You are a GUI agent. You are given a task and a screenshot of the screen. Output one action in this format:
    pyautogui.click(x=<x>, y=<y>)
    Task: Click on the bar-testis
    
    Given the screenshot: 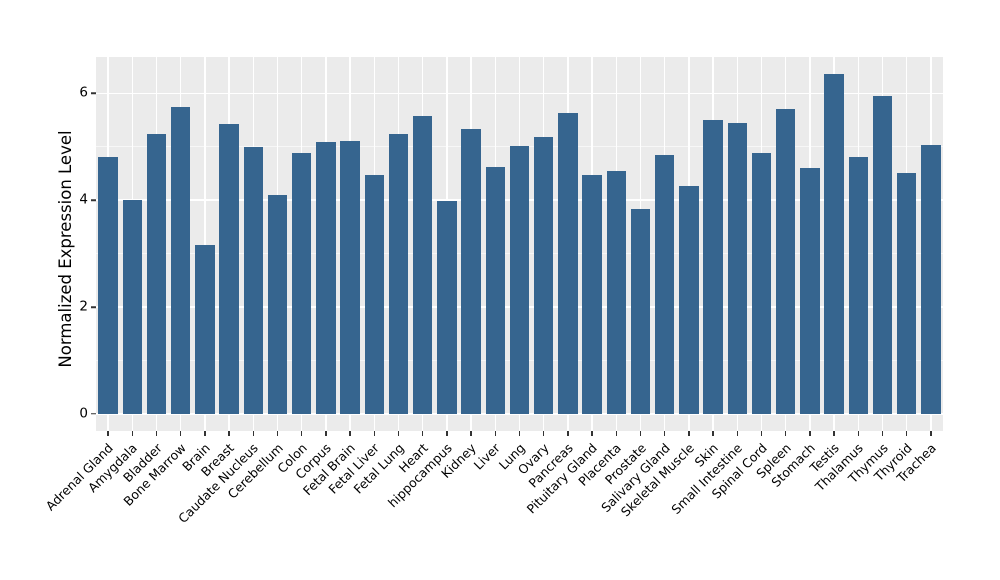 What is the action you would take?
    pyautogui.click(x=834, y=244)
    